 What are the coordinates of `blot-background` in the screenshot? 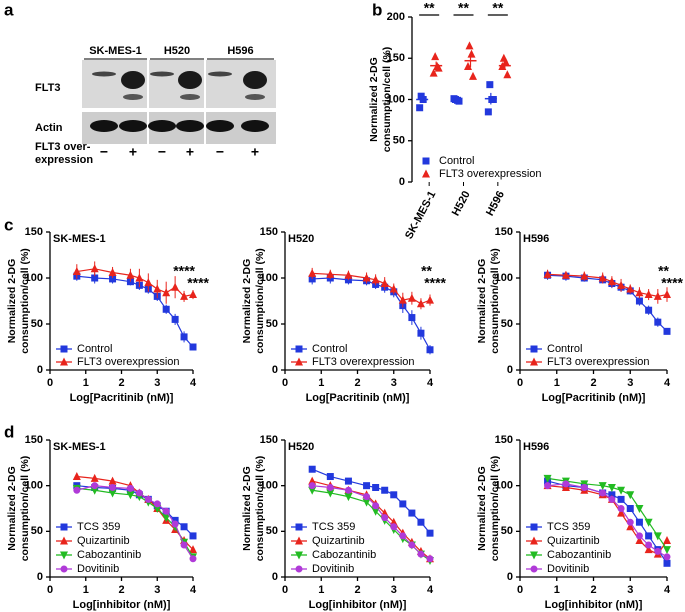 It's located at (179, 84).